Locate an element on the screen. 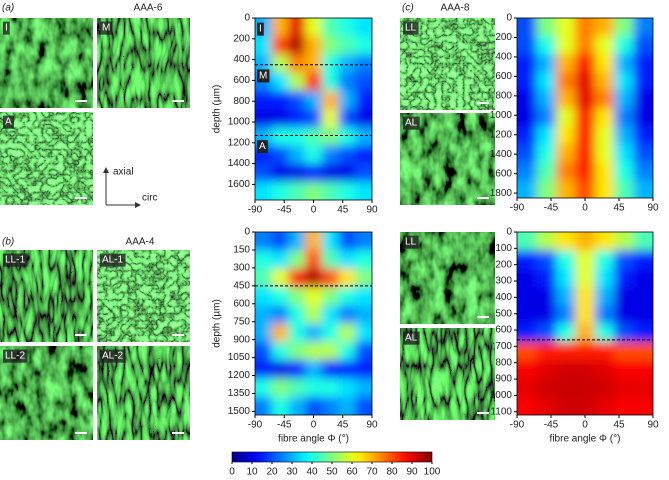  panel-label: (a) is located at coordinates (8, 8).